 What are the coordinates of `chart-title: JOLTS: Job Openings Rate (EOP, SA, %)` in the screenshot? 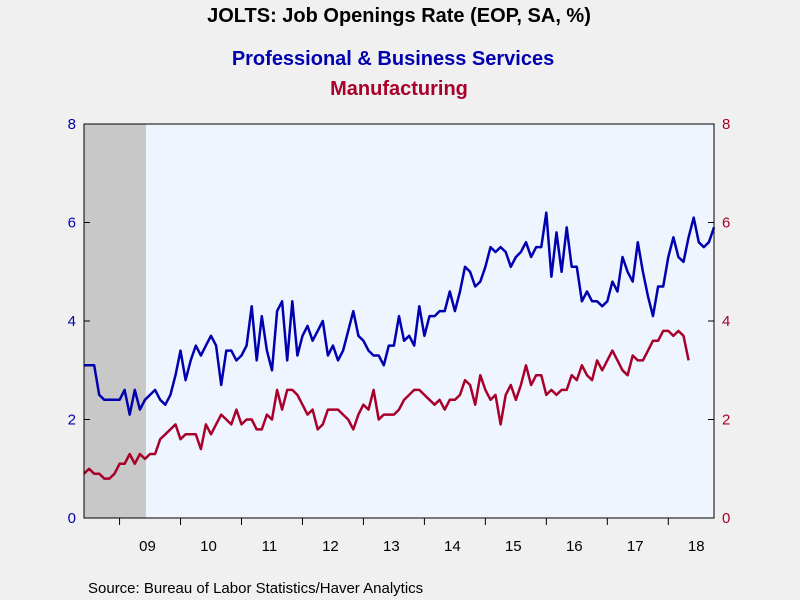 It's located at (399, 16).